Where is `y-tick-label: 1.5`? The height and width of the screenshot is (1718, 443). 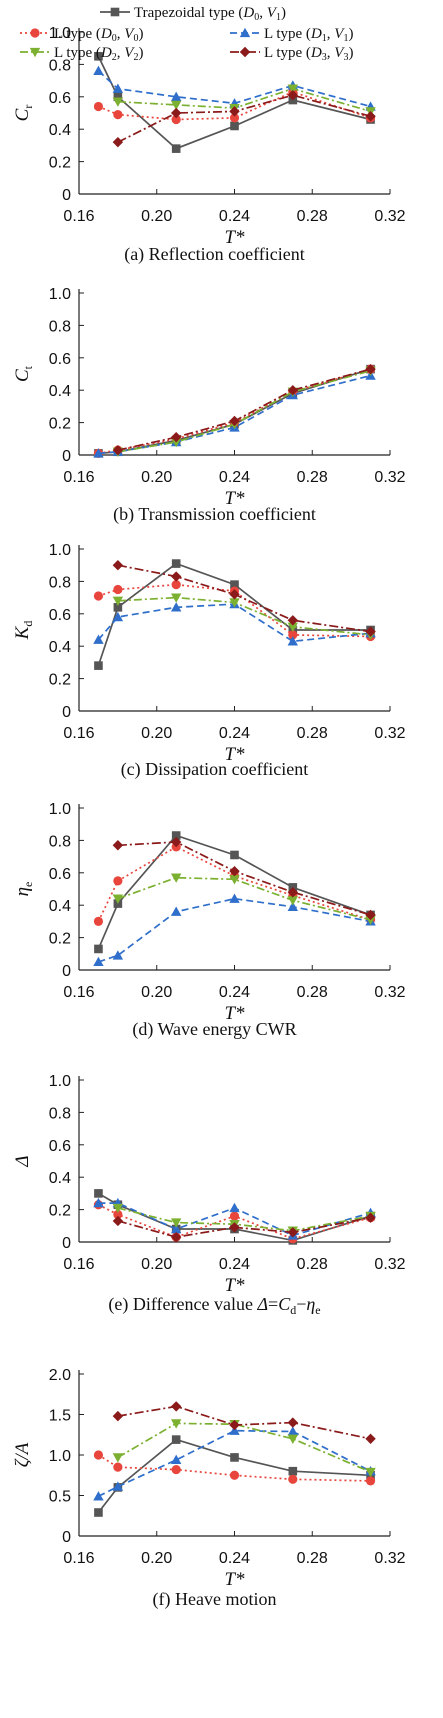 y-tick-label: 1.5 is located at coordinates (60, 1416).